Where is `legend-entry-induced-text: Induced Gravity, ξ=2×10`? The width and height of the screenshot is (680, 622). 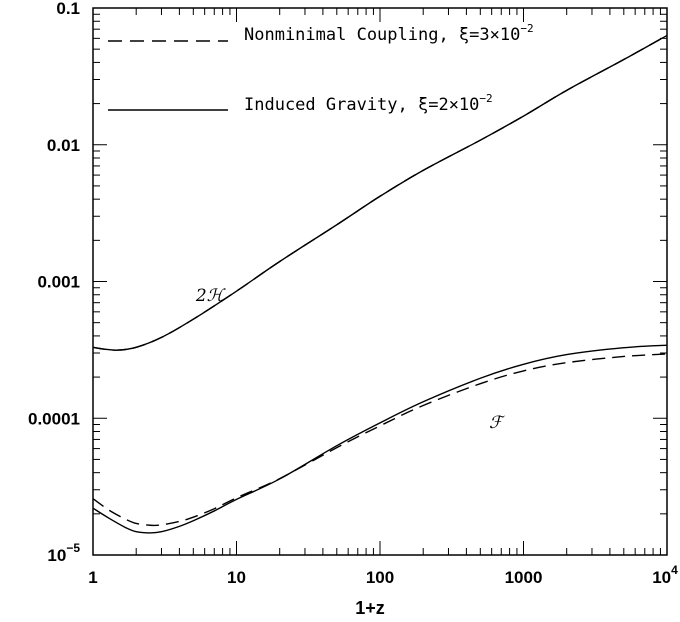
legend-entry-induced-text: Induced Gravity, ξ=2×10 is located at coordinates (361, 105).